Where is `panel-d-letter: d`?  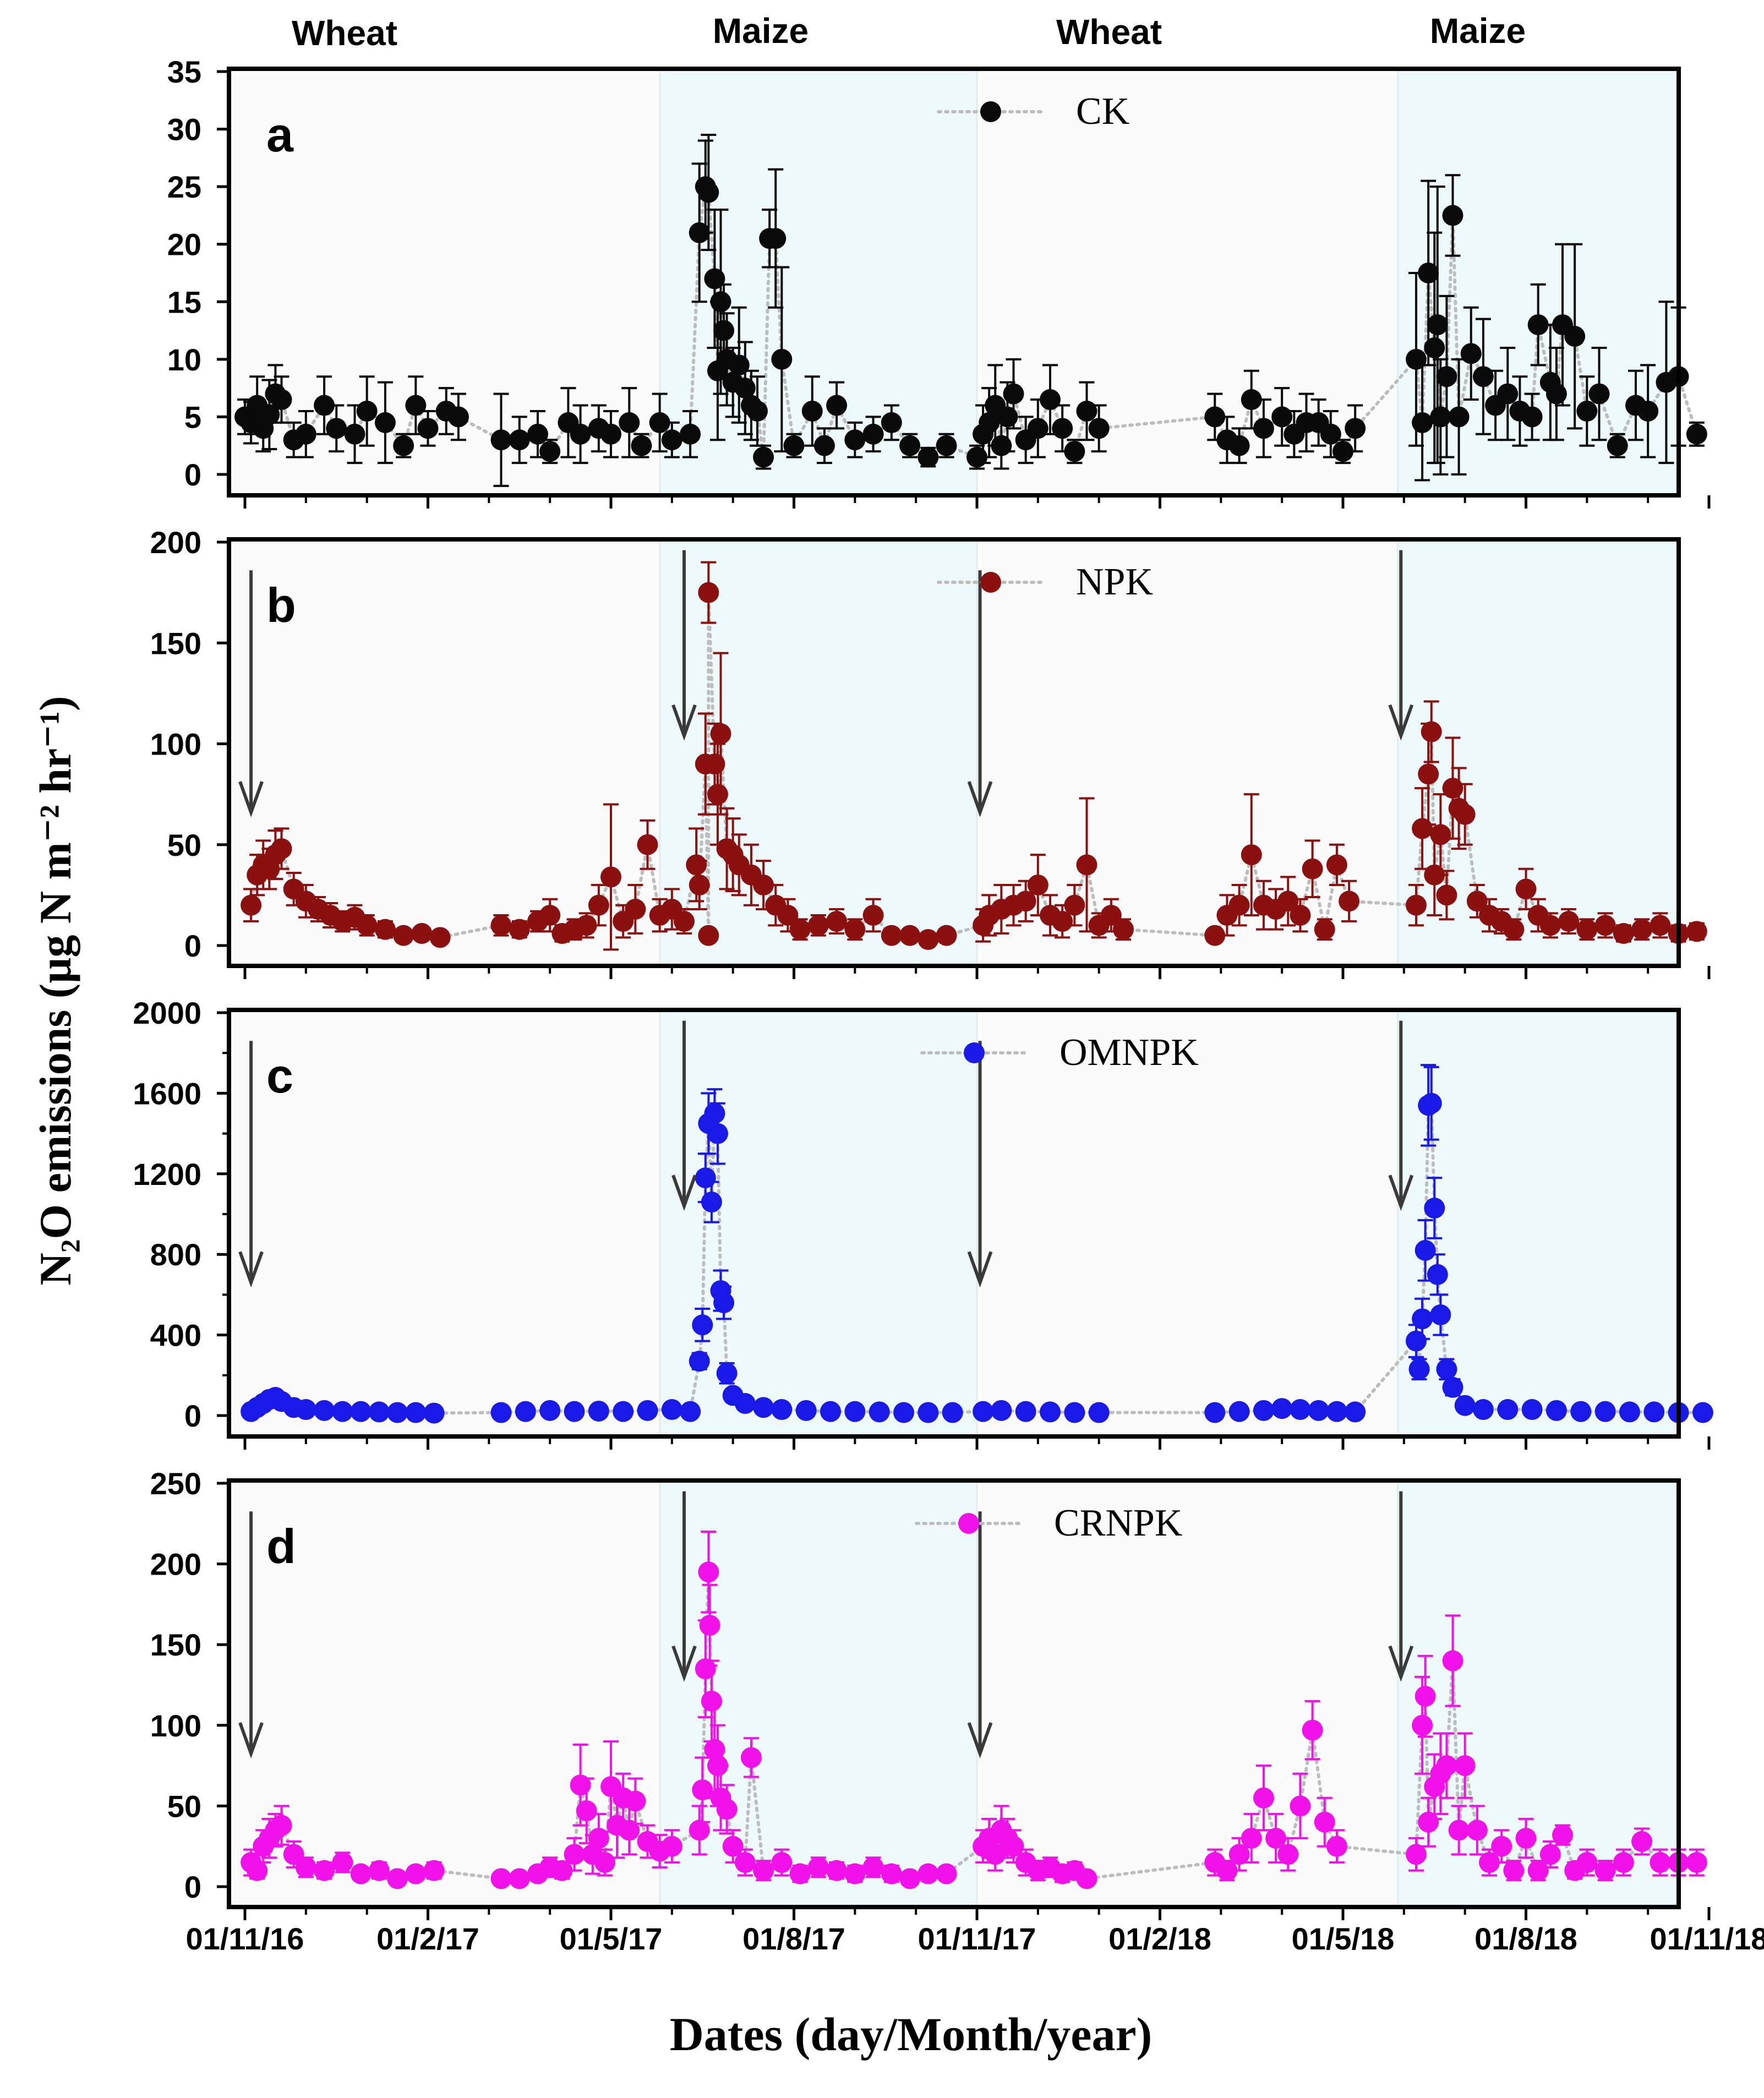
panel-d-letter: d is located at coordinates (281, 1546).